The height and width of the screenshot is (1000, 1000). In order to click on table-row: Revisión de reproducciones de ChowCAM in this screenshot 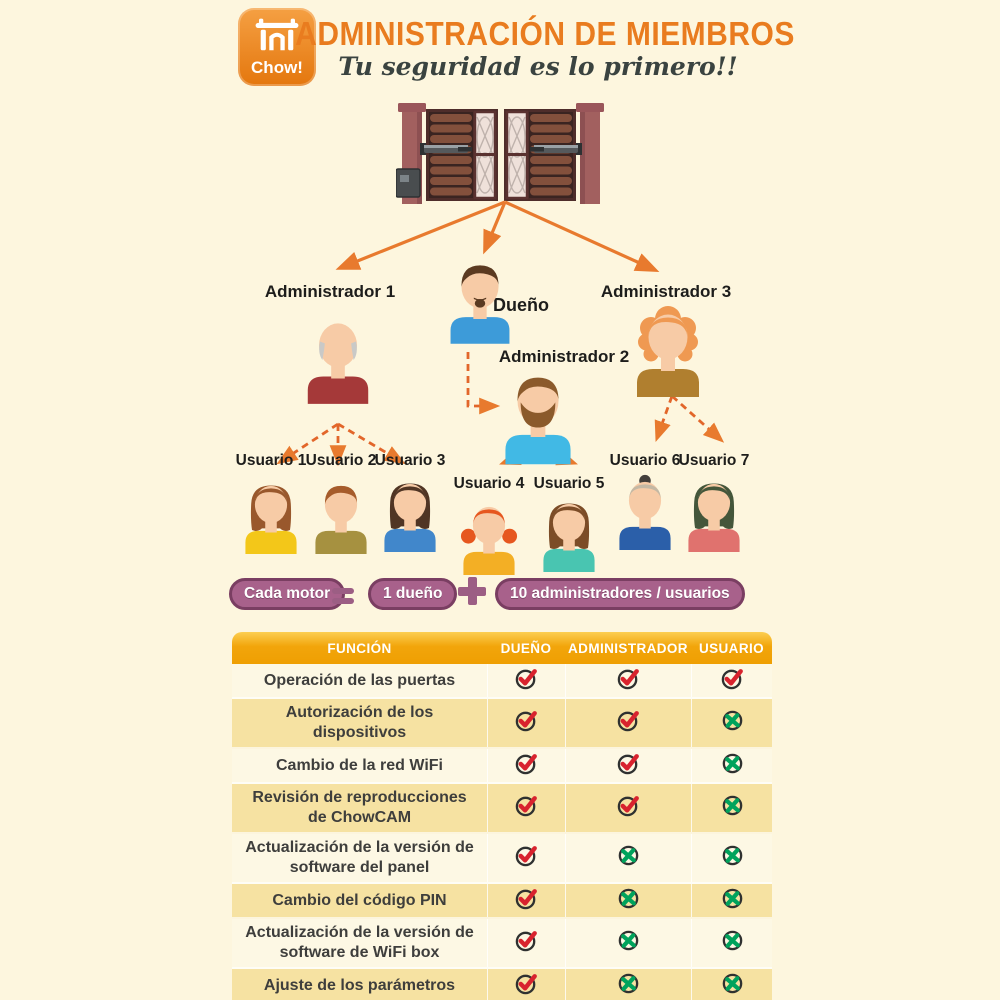, I will do `click(502, 809)`.